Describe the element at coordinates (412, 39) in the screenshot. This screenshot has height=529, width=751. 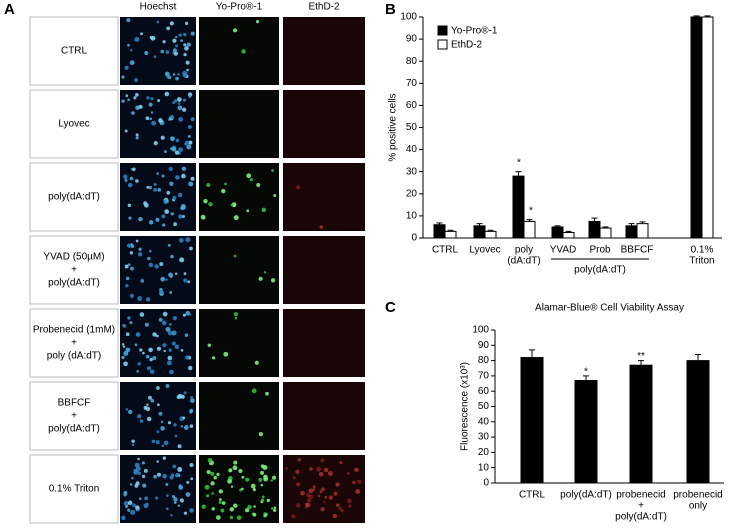
I see `y-tick-label: 90` at that location.